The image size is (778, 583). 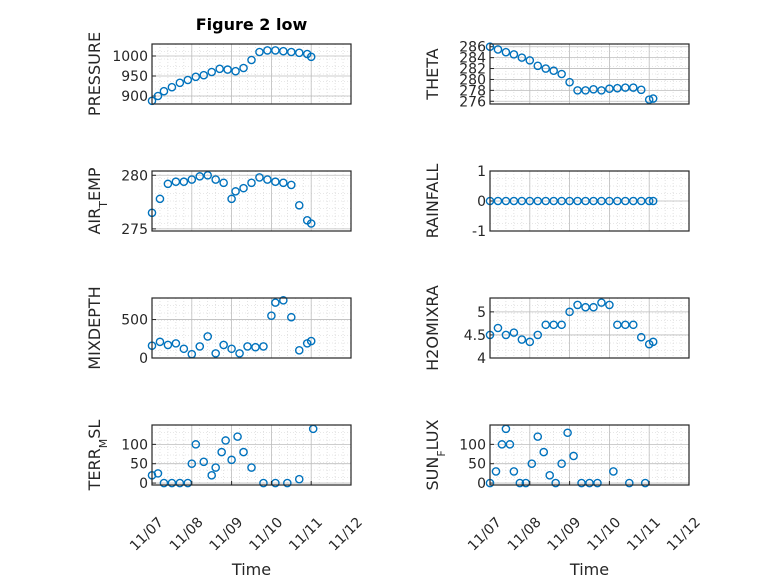 I want to click on y-tick-label: 100, so click(x=134, y=445).